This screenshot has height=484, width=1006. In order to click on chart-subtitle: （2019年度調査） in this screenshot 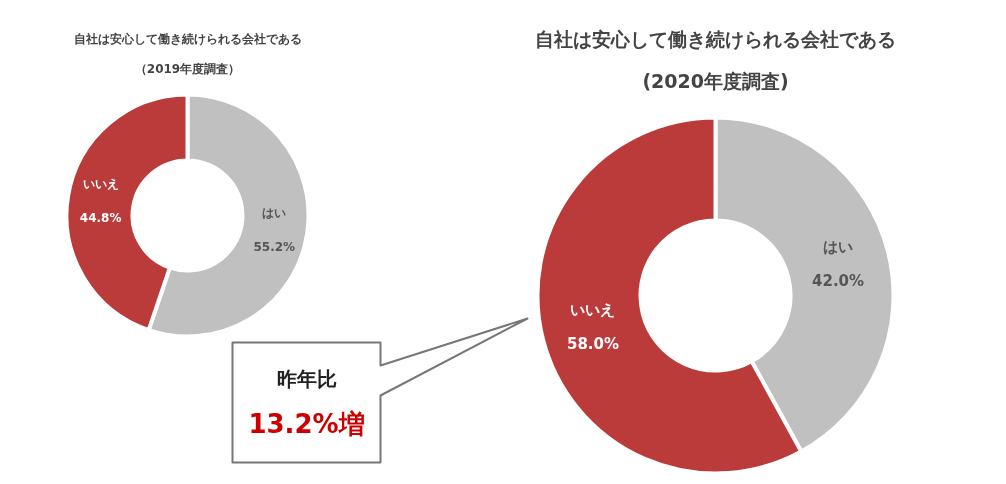, I will do `click(187, 68)`.